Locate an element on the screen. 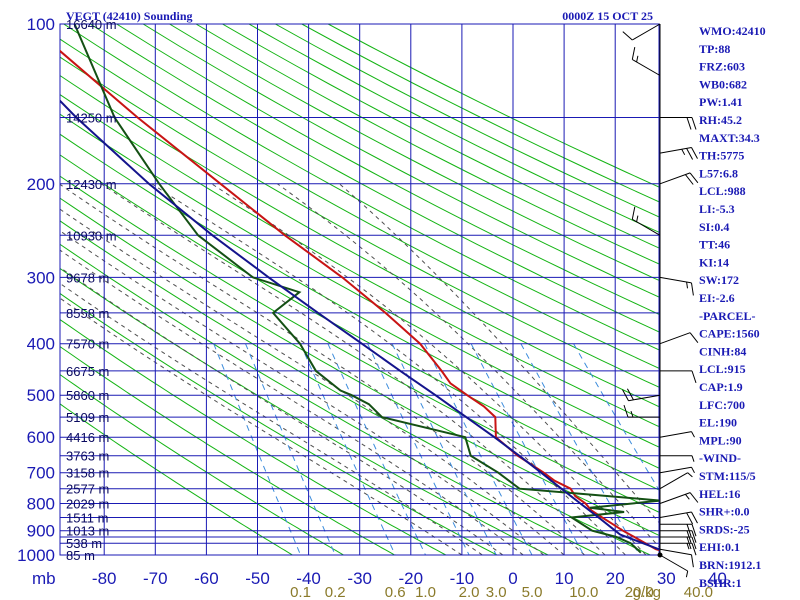  sounding-index: -WIND- is located at coordinates (720, 458).